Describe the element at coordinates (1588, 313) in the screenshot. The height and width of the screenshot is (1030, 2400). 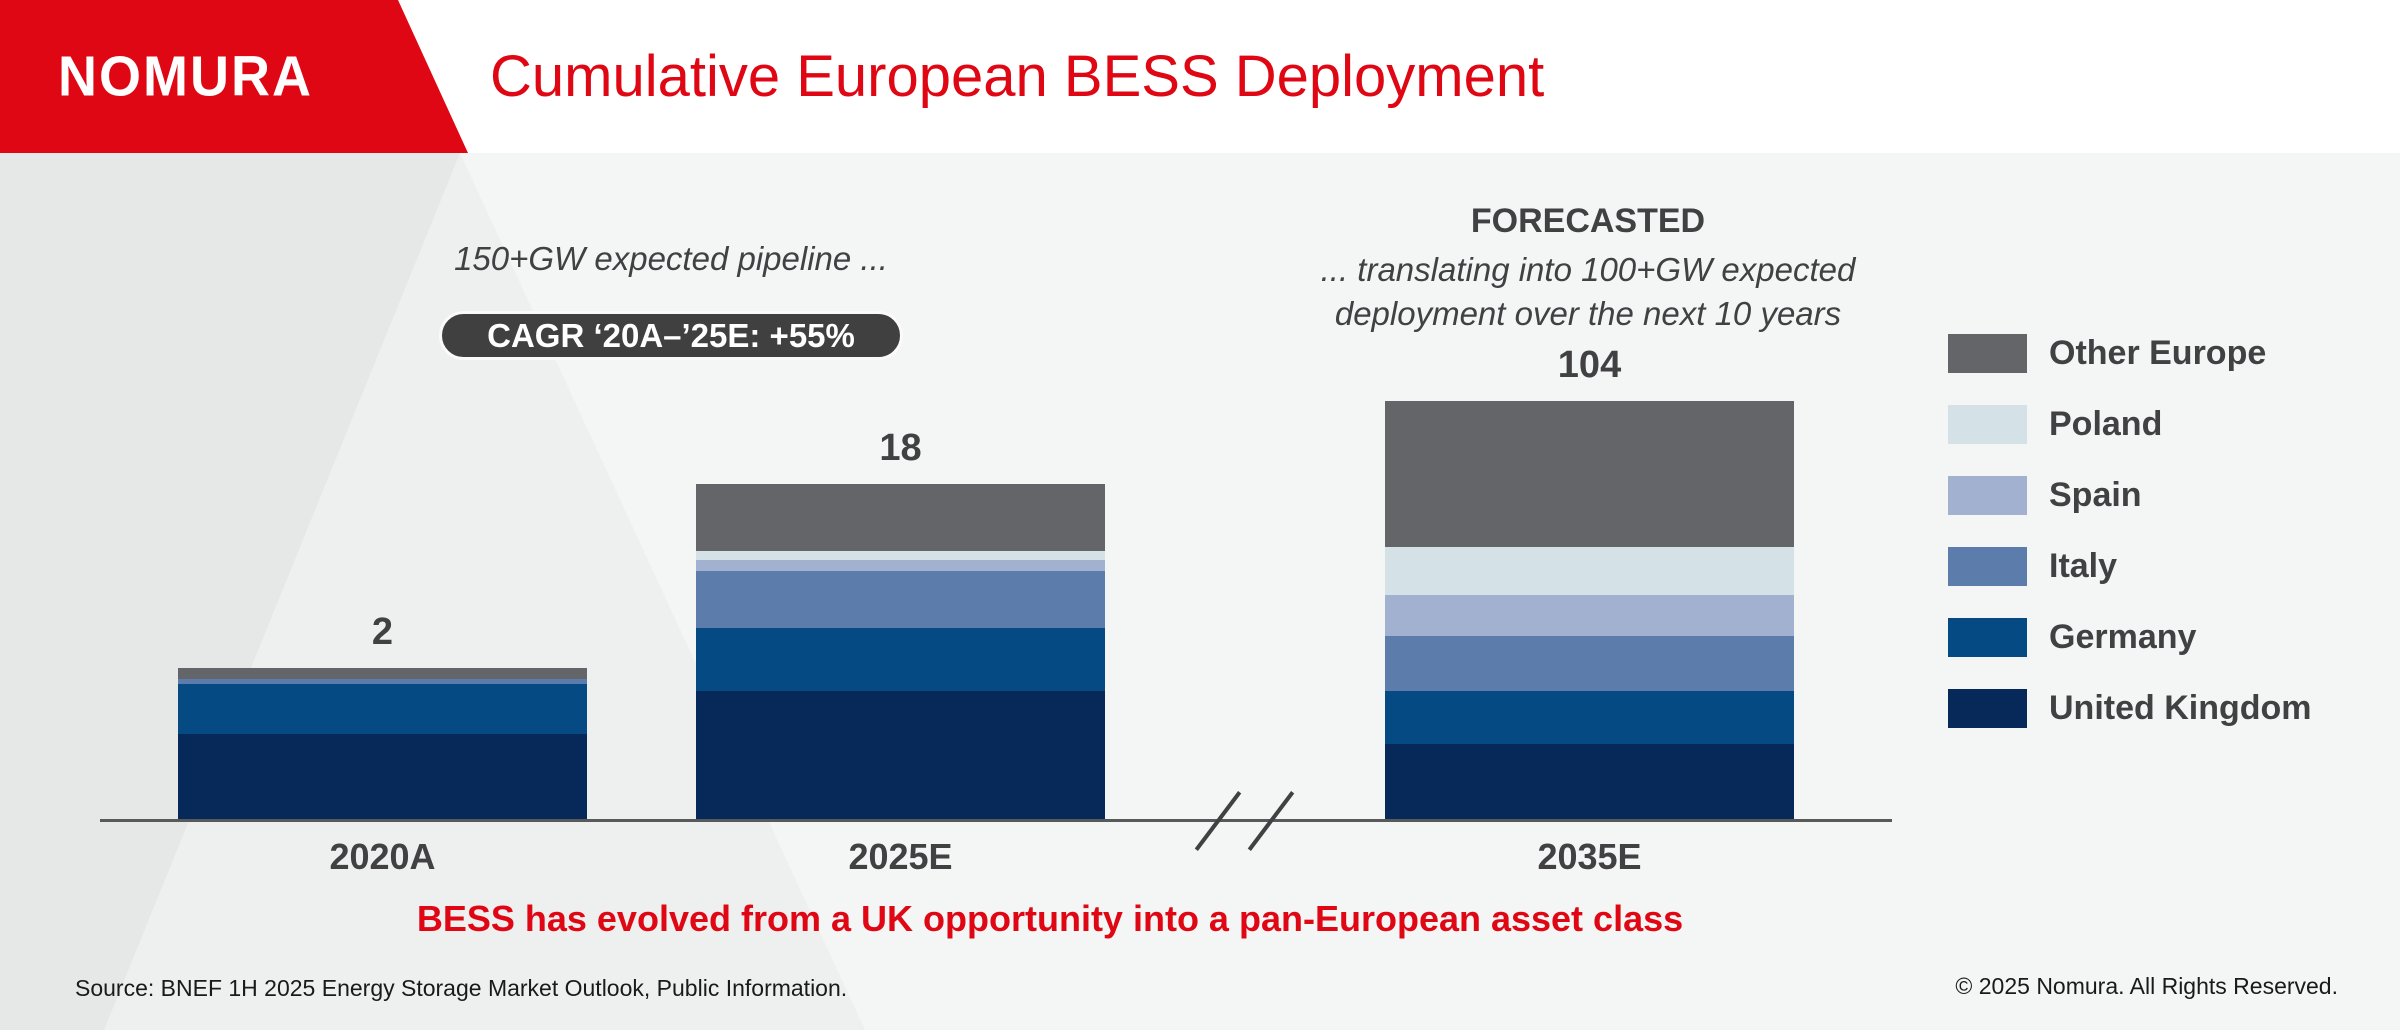
I see `forecast-note-line-2: deployment over the next 10 years` at that location.